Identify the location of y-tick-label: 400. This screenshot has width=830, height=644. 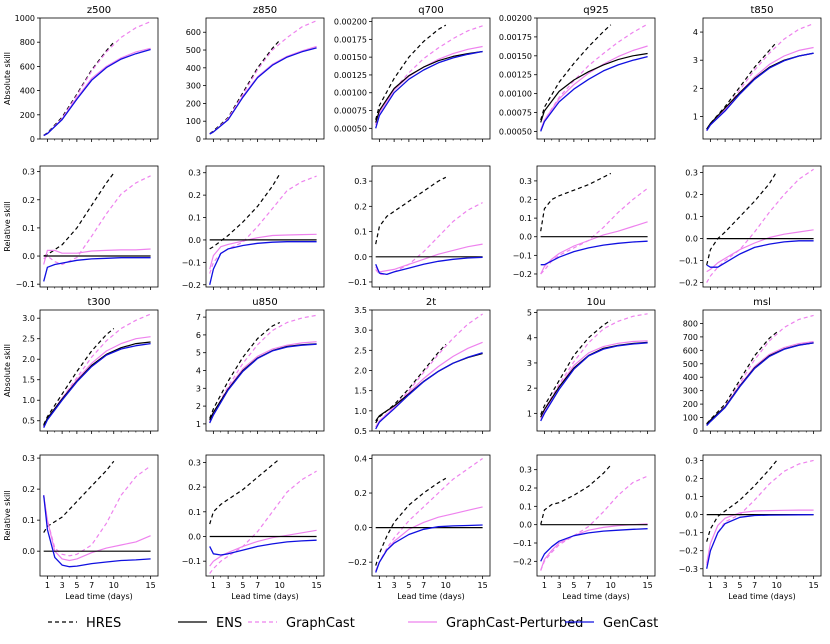
(690, 377).